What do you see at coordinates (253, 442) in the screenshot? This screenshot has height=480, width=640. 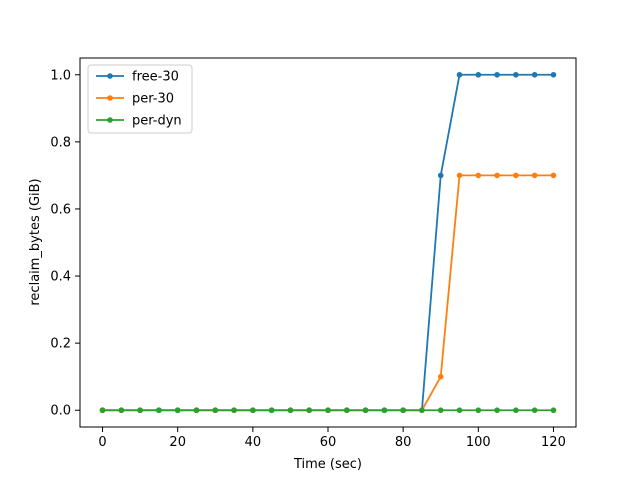 I see `x-tick-label: 40` at bounding box center [253, 442].